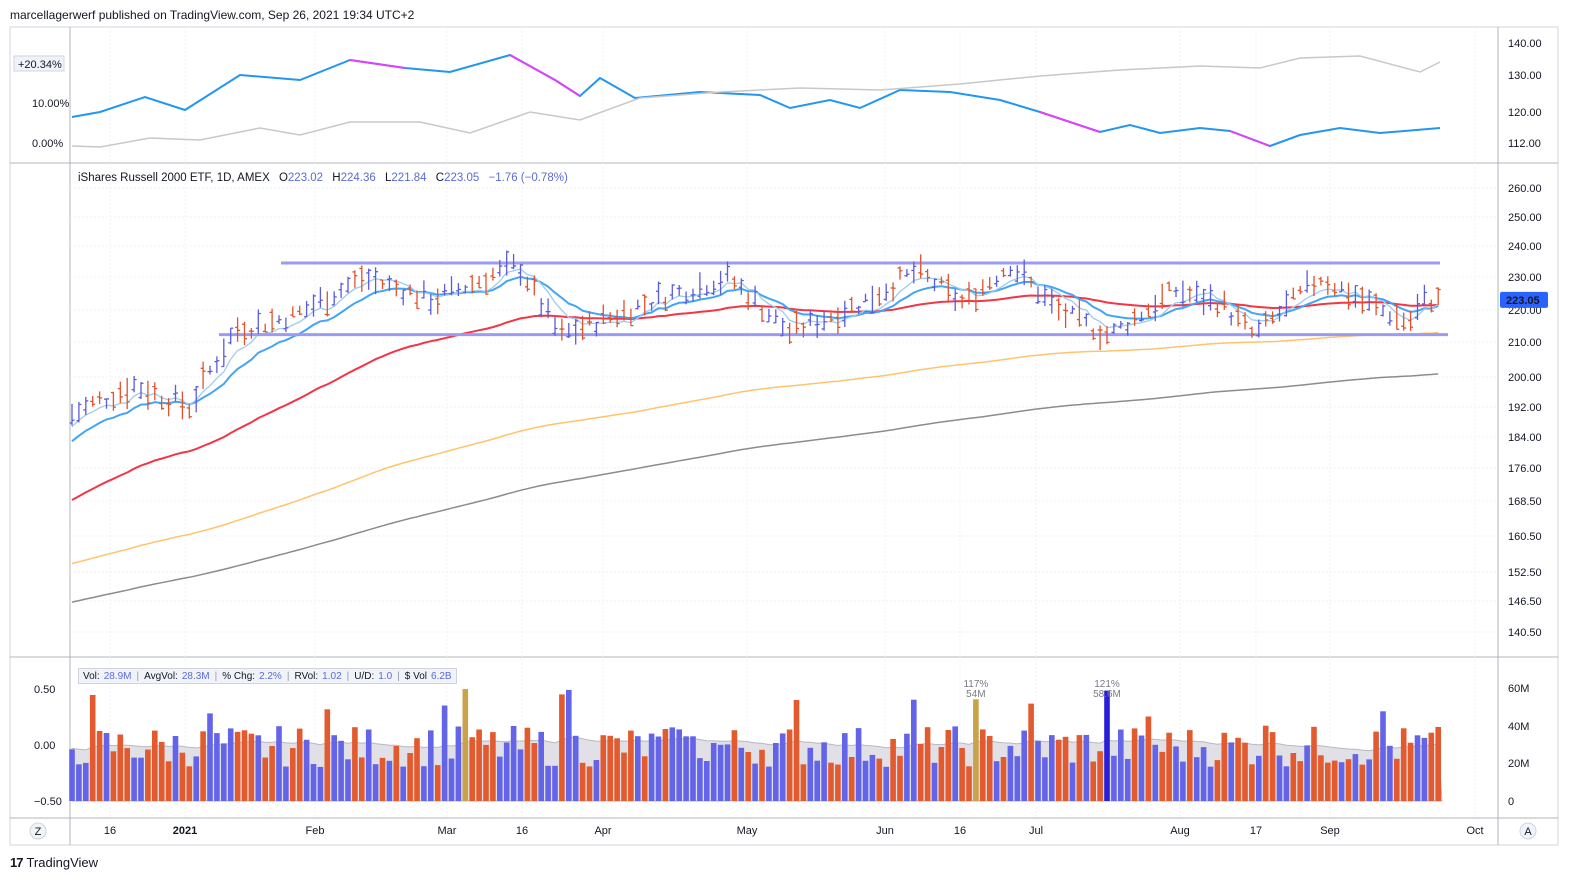  I want to click on price-axis-label: 152.50, so click(1525, 573).